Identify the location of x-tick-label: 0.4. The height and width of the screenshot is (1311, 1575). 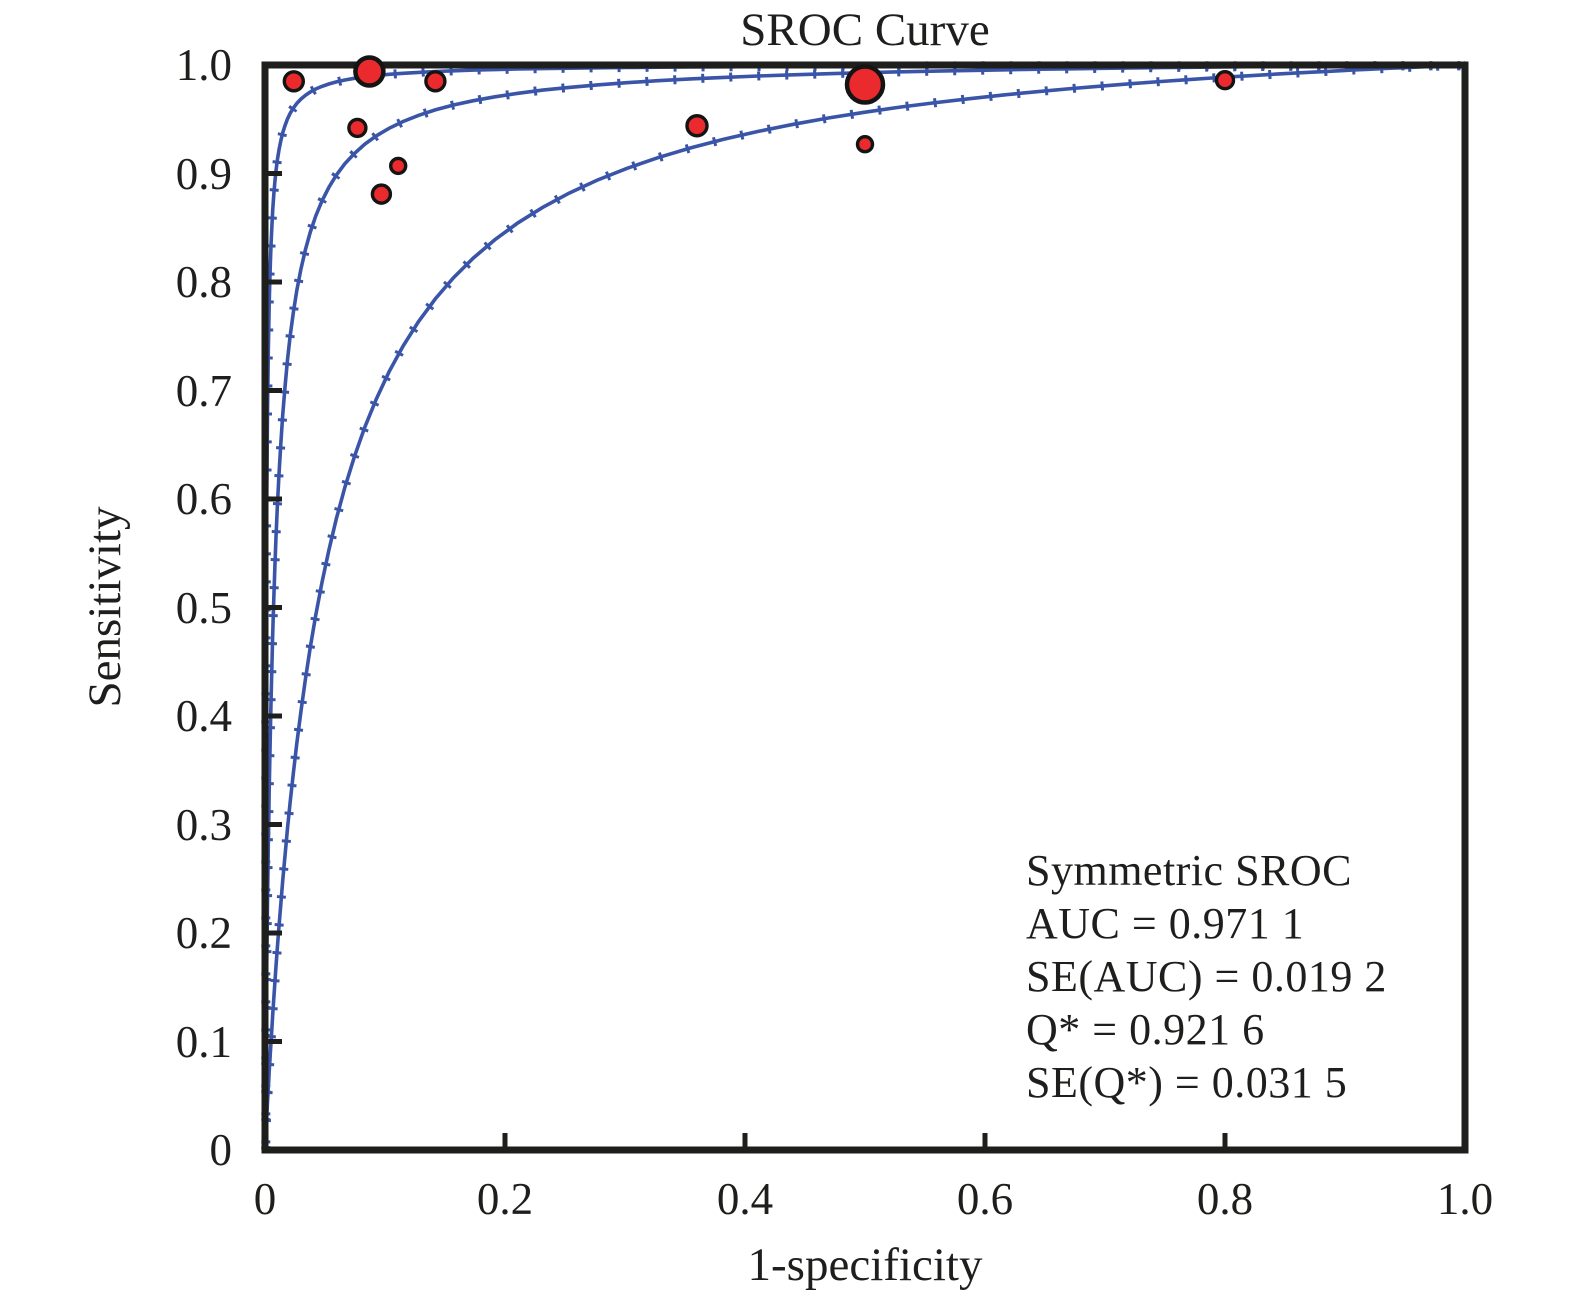
(745, 1199).